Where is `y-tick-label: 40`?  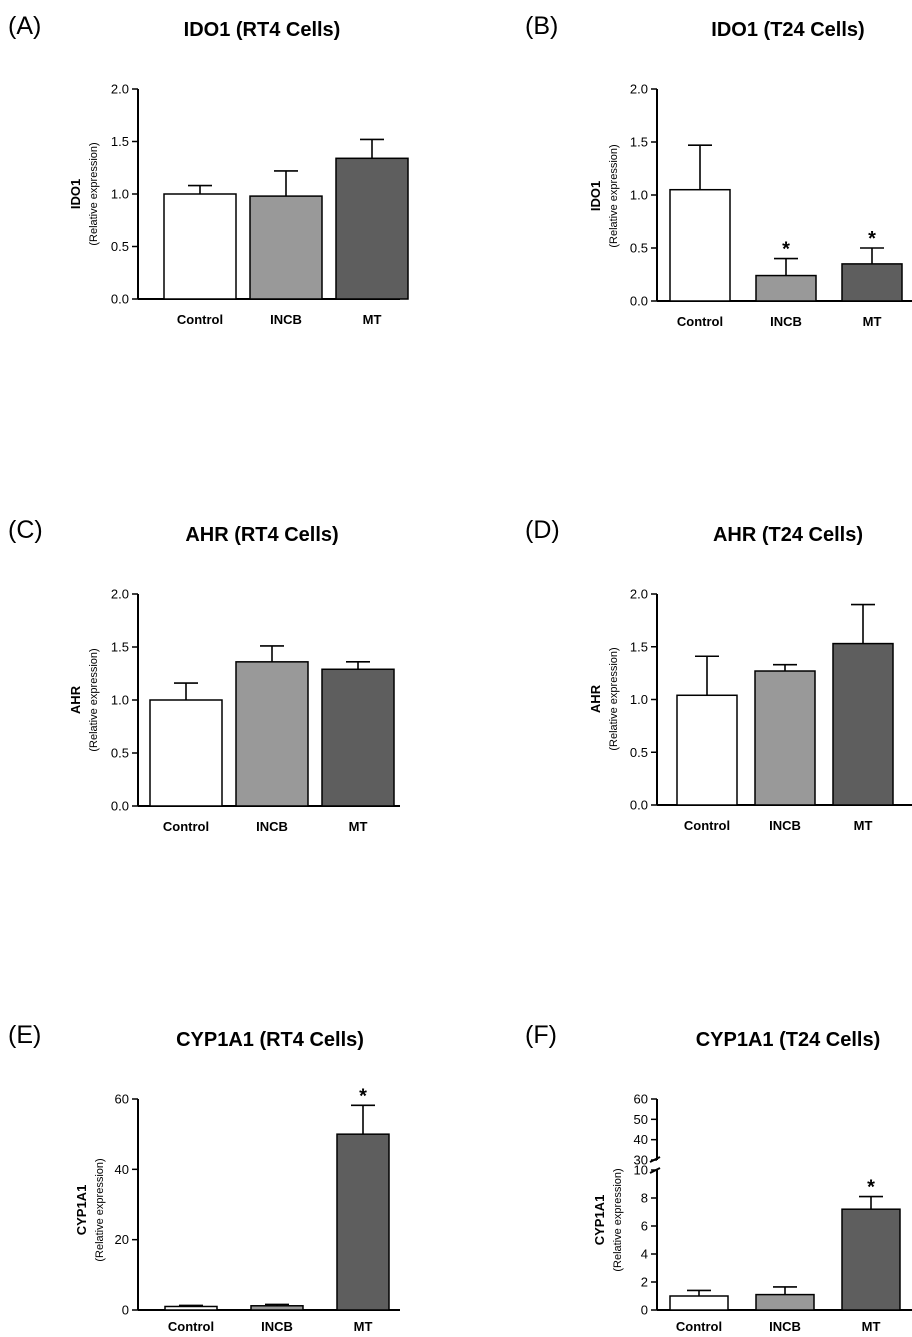
y-tick-label: 40 is located at coordinates (122, 1169).